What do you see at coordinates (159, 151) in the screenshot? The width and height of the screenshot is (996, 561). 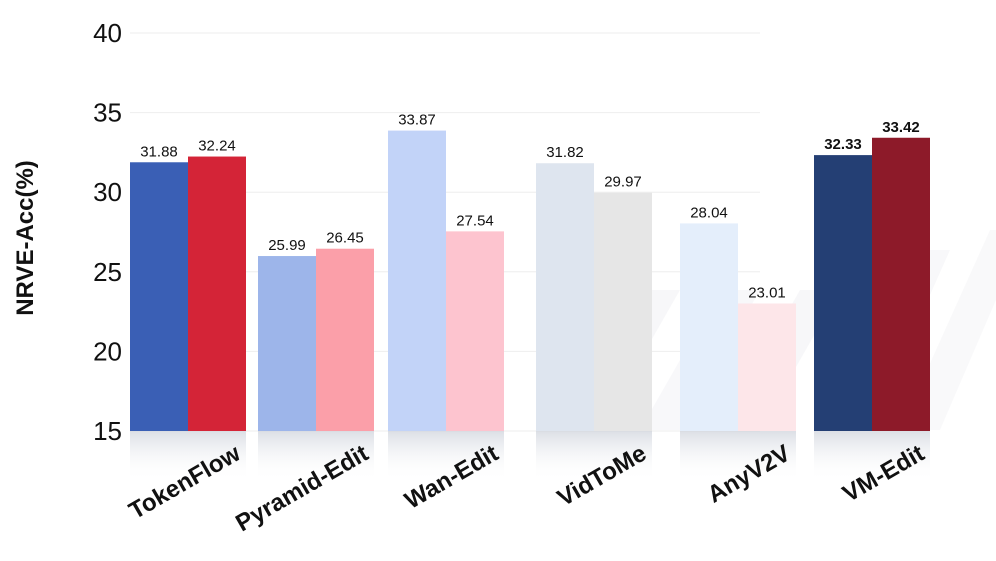 I see `bar-value-label: 31.88` at bounding box center [159, 151].